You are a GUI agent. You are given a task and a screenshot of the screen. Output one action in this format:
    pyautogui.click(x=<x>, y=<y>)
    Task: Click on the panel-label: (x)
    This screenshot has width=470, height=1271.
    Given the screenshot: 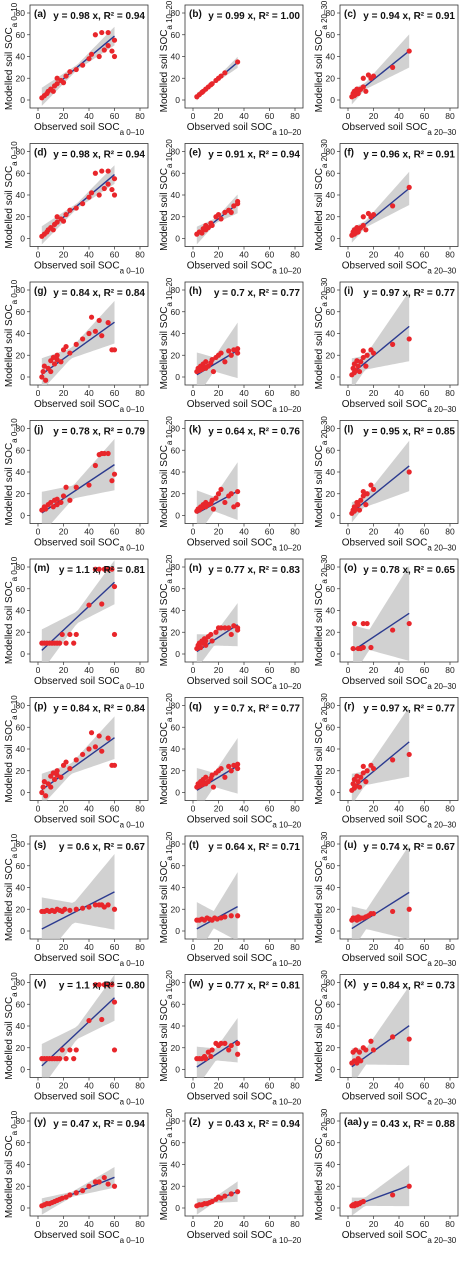 What is the action you would take?
    pyautogui.click(x=350, y=984)
    